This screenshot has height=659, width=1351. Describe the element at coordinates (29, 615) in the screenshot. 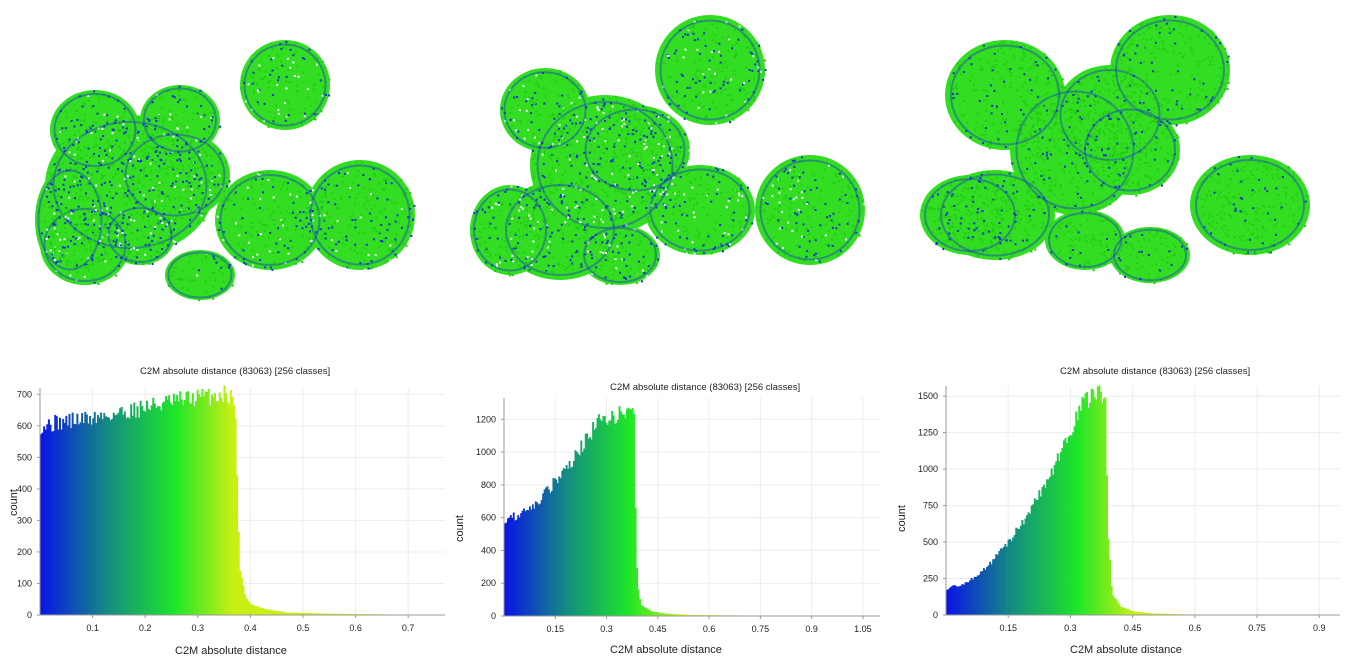

I see `y-tick-label: 0` at that location.